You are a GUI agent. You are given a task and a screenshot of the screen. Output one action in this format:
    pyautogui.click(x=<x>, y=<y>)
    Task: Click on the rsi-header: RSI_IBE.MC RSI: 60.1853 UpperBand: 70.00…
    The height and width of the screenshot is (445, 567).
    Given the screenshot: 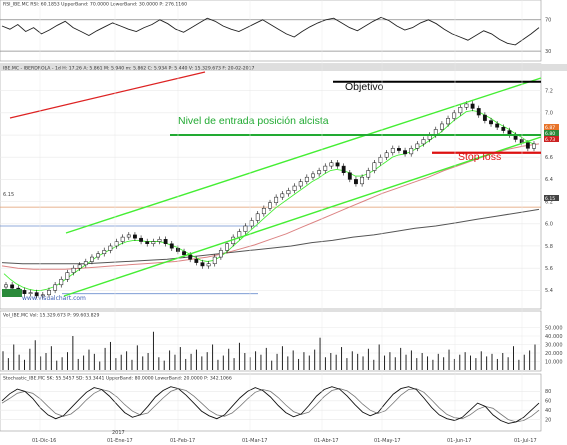 What is the action you would take?
    pyautogui.click(x=95, y=5)
    